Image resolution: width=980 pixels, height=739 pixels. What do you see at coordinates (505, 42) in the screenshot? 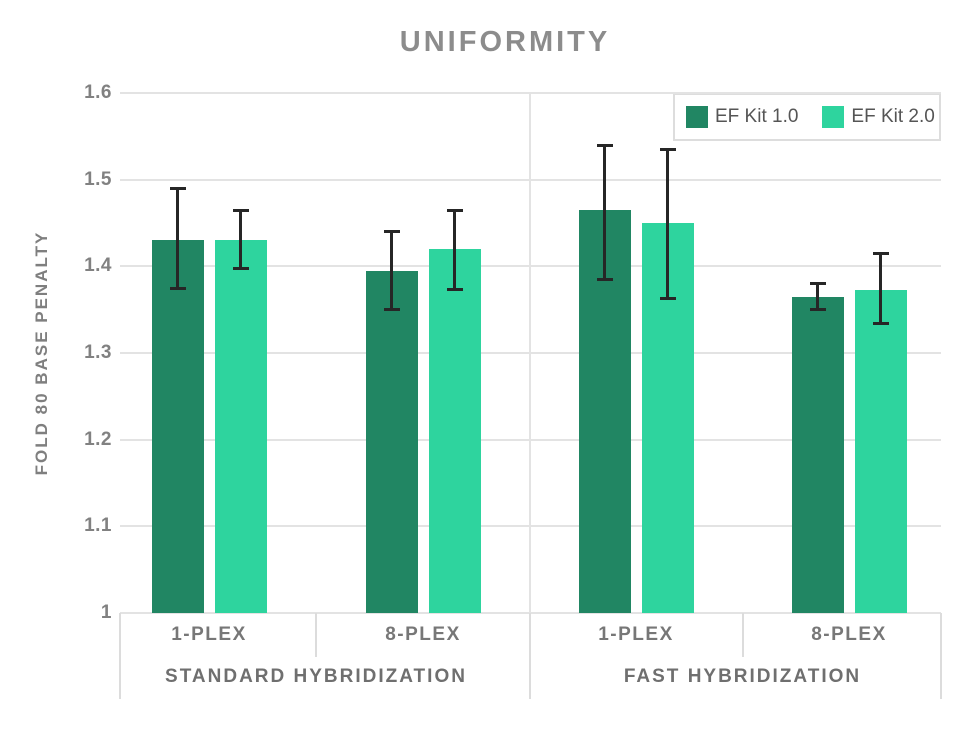
I see `chart-title: UNIFORMITY` at bounding box center [505, 42].